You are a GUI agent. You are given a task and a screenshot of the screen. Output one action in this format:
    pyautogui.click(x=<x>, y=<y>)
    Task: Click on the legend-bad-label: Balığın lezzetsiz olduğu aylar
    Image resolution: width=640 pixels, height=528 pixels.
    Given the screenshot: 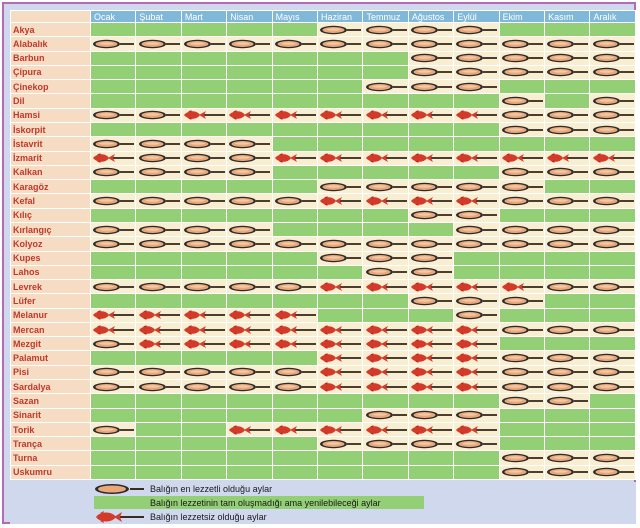 What is the action you would take?
    pyautogui.click(x=208, y=517)
    